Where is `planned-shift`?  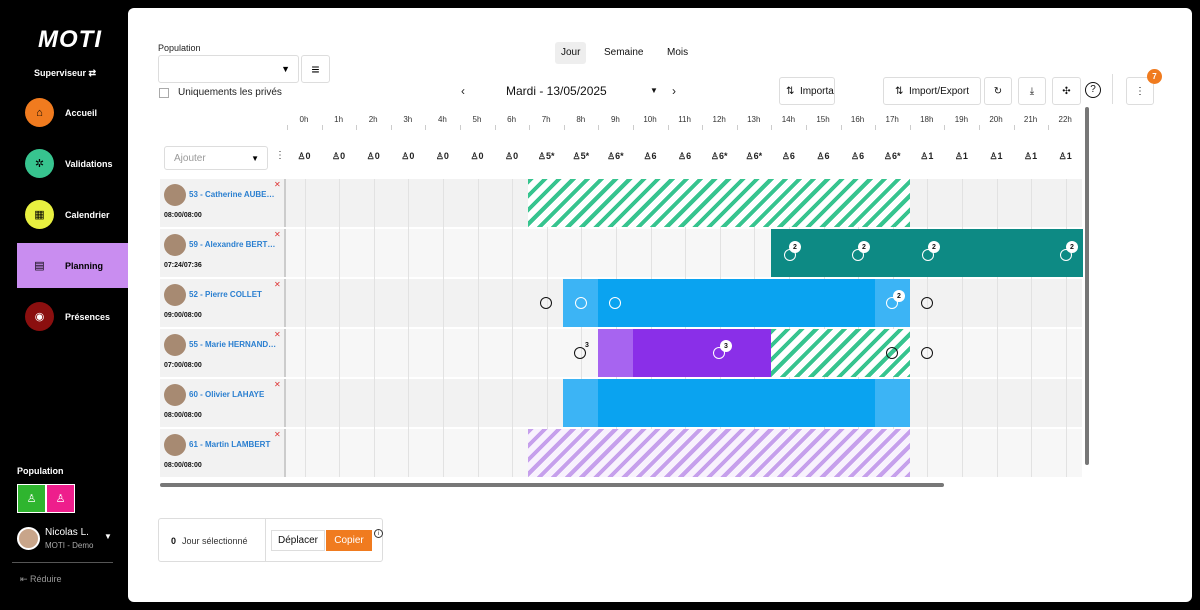
planned-shift is located at coordinates (719, 203).